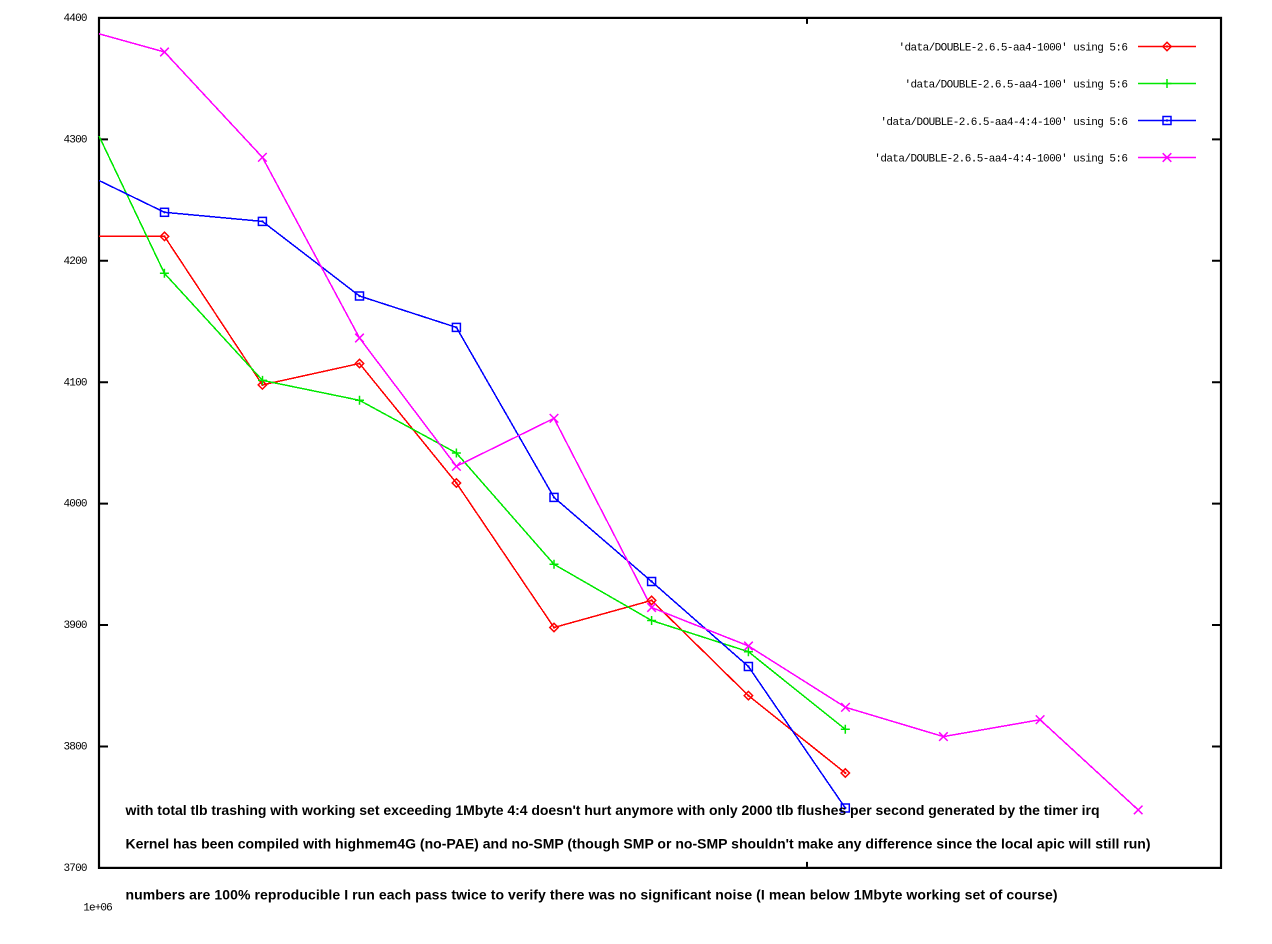 The height and width of the screenshot is (944, 1272). Describe the element at coordinates (76, 383) in the screenshot. I see `svg-text: 4100` at that location.